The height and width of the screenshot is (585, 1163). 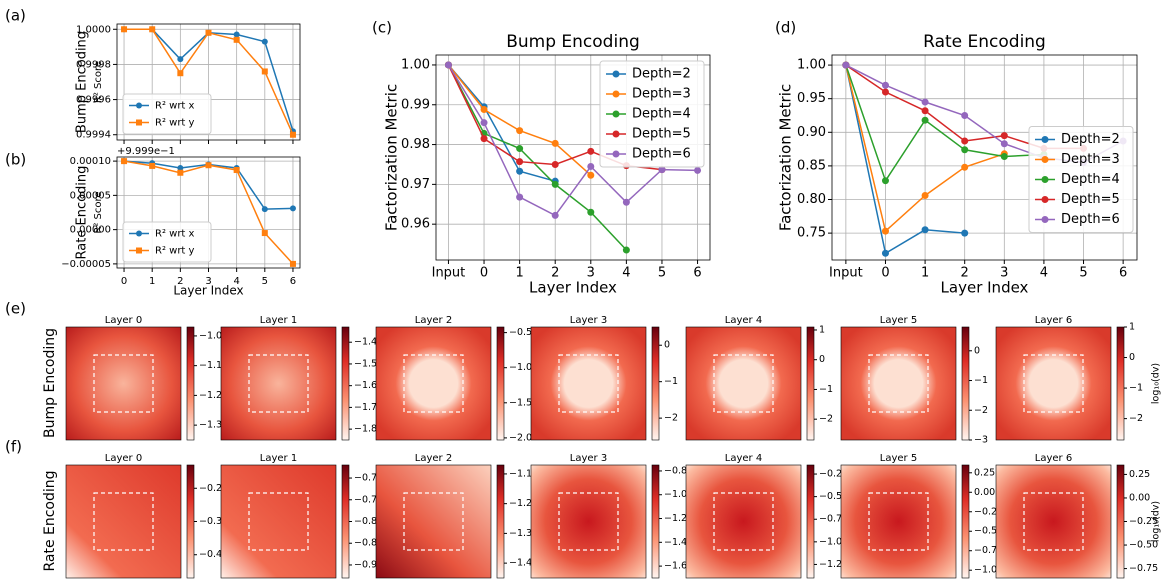 What do you see at coordinates (811, 199) in the screenshot?
I see `y-tick-label: 0.80` at bounding box center [811, 199].